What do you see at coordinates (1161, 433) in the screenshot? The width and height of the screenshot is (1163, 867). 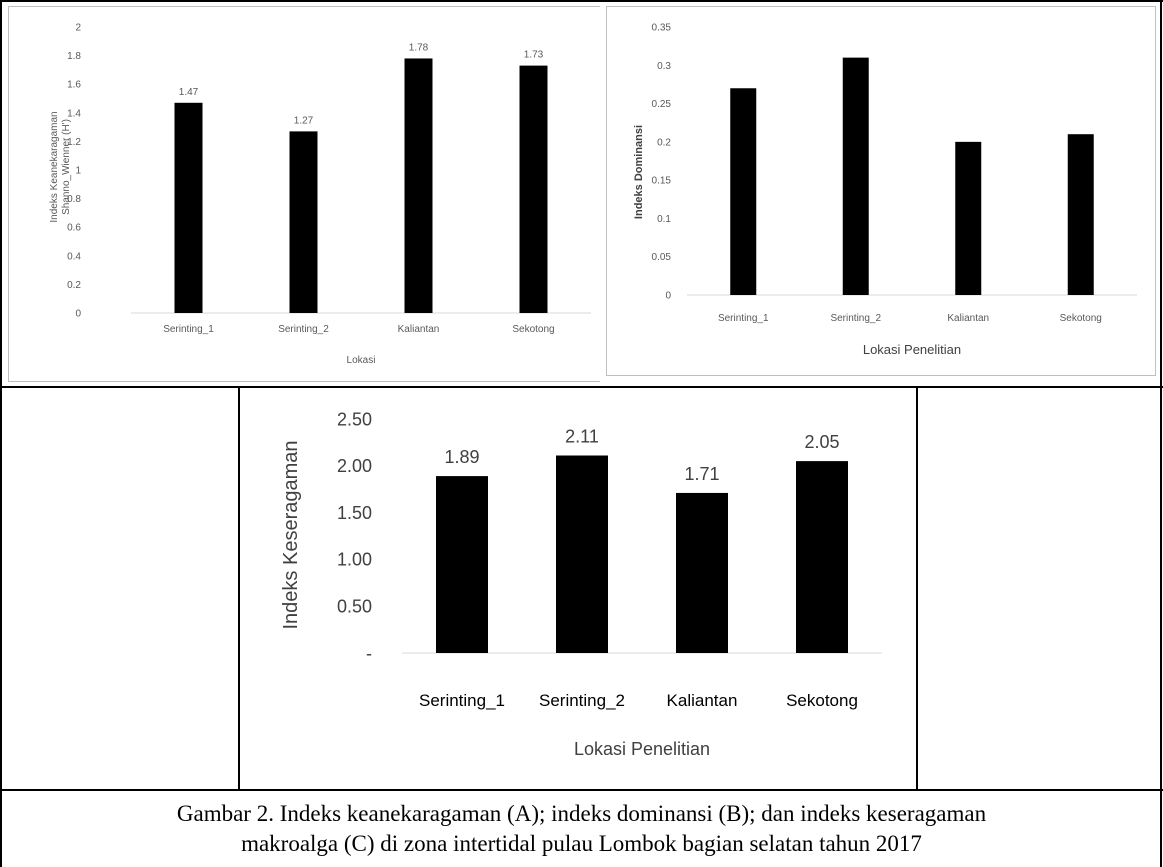 I see `frame-right` at bounding box center [1161, 433].